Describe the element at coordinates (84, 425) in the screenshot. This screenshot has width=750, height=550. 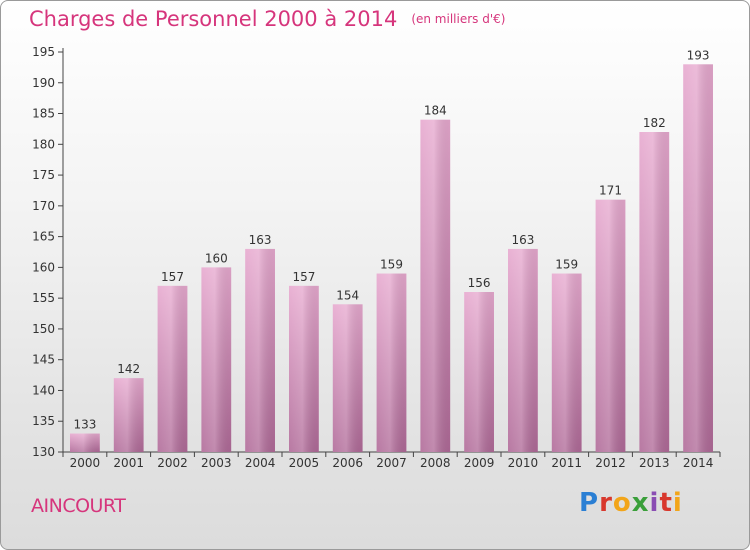
I see `value-label-2000: 133` at that location.